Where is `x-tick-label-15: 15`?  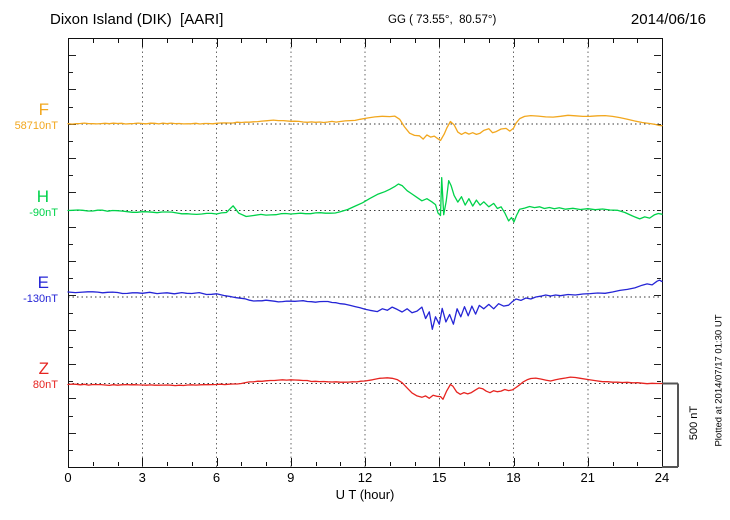
x-tick-label-15: 15 is located at coordinates (439, 477).